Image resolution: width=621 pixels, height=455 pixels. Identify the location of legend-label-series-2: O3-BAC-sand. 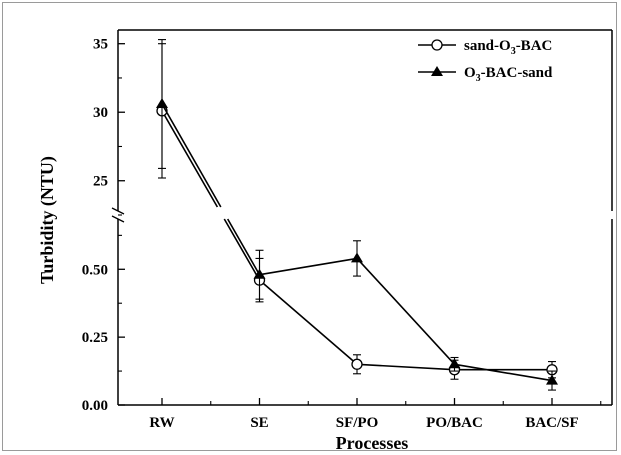
(508, 74).